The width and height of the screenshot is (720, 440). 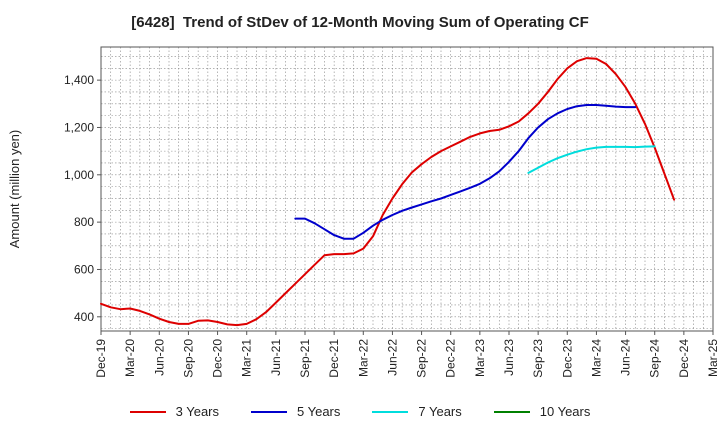 What do you see at coordinates (218, 358) in the screenshot?
I see `x-tick-label: Dec-20` at bounding box center [218, 358].